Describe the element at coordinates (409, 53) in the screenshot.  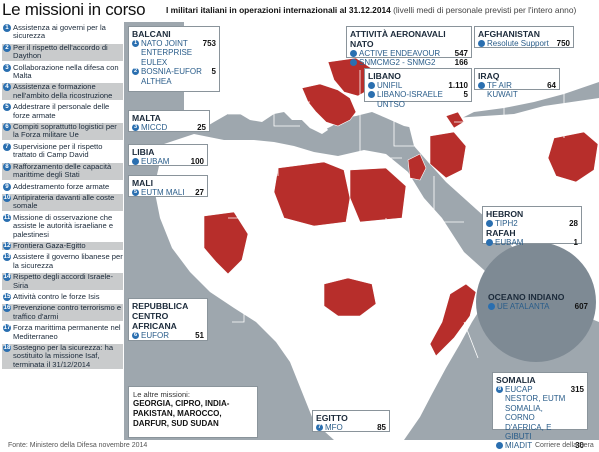
I see `mission-row: ACTIVE ENDEAVOUR 547` at that location.